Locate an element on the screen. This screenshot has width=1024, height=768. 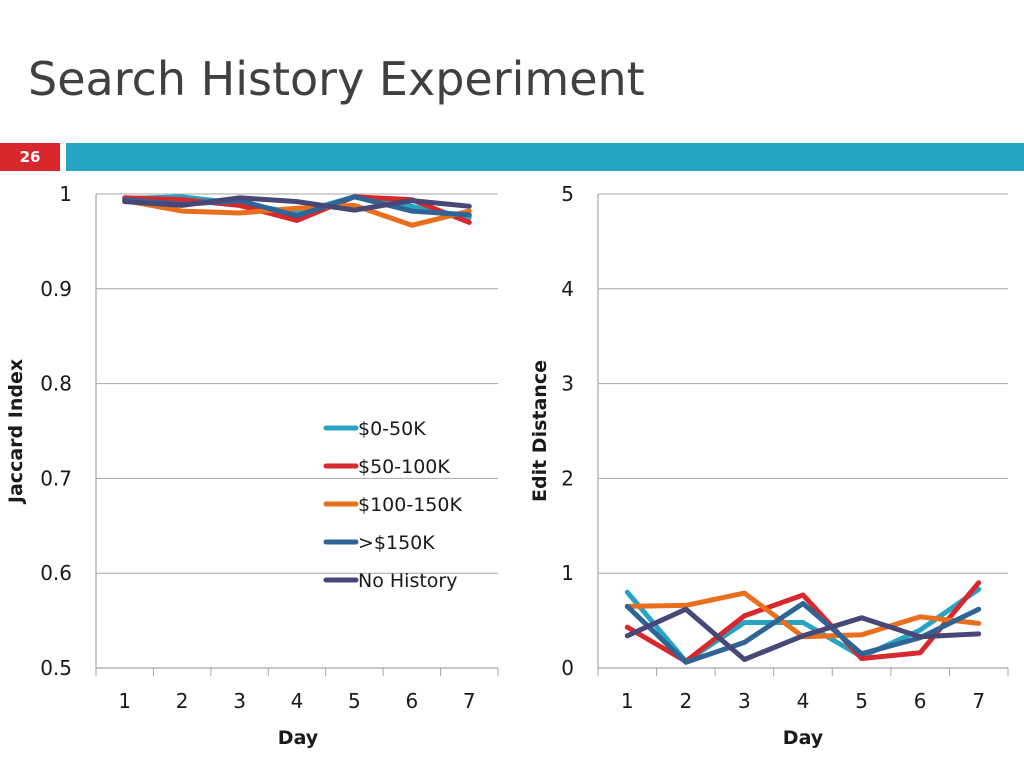
slide-number-badge: 26 is located at coordinates (30, 157).